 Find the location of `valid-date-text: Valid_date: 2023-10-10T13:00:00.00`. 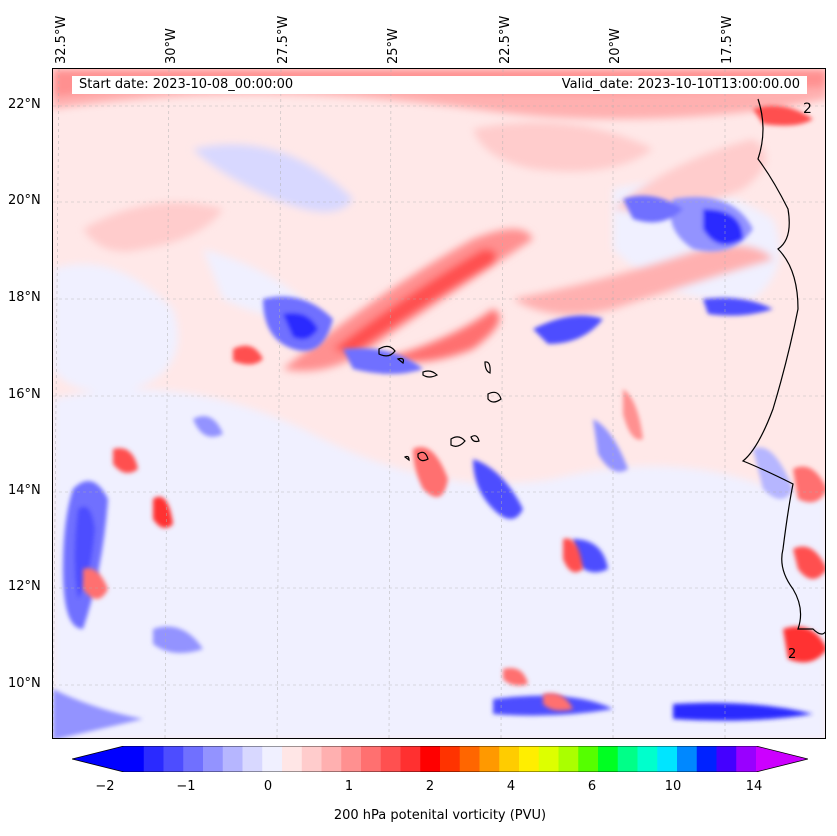

valid-date-text: Valid_date: 2023-10-10T13:00:00.00 is located at coordinates (680, 84).